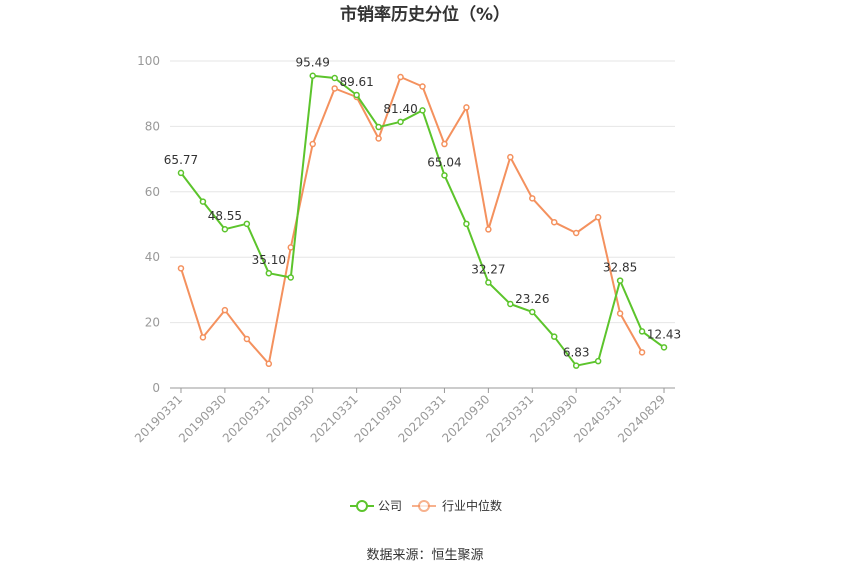 The width and height of the screenshot is (850, 575). What do you see at coordinates (620, 268) in the screenshot?
I see `data-label: 32.85` at bounding box center [620, 268].